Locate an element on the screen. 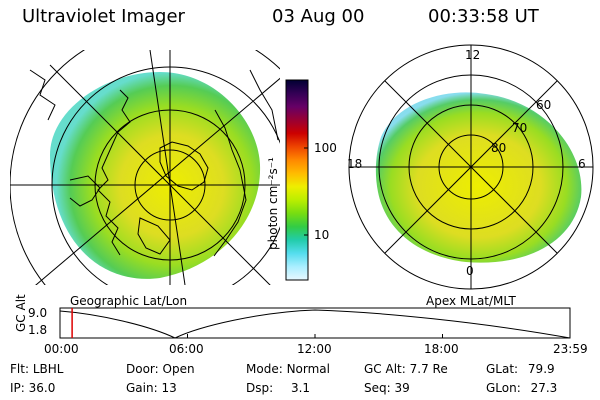 The width and height of the screenshot is (600, 400). dsp-info: Dsp: 3.1 is located at coordinates (278, 388).